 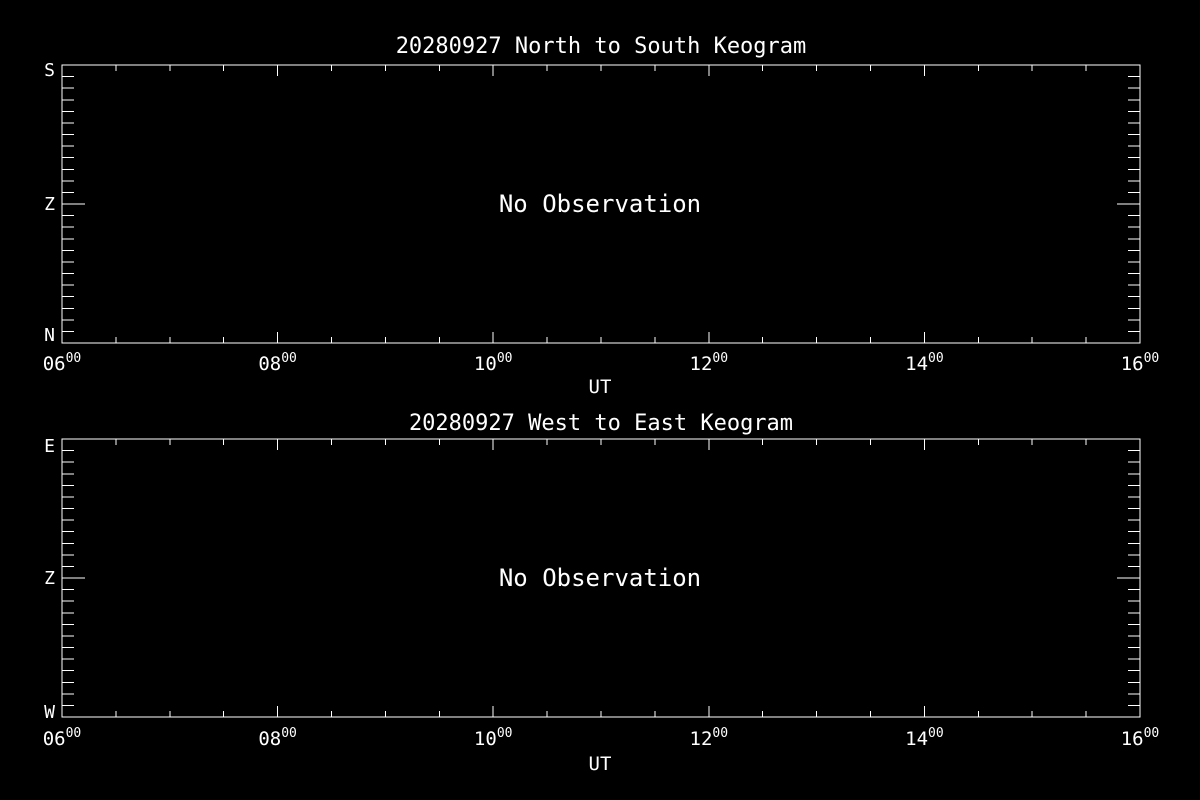 What do you see at coordinates (49, 335) in the screenshot?
I see `y-tick-label-bottom: N` at bounding box center [49, 335].